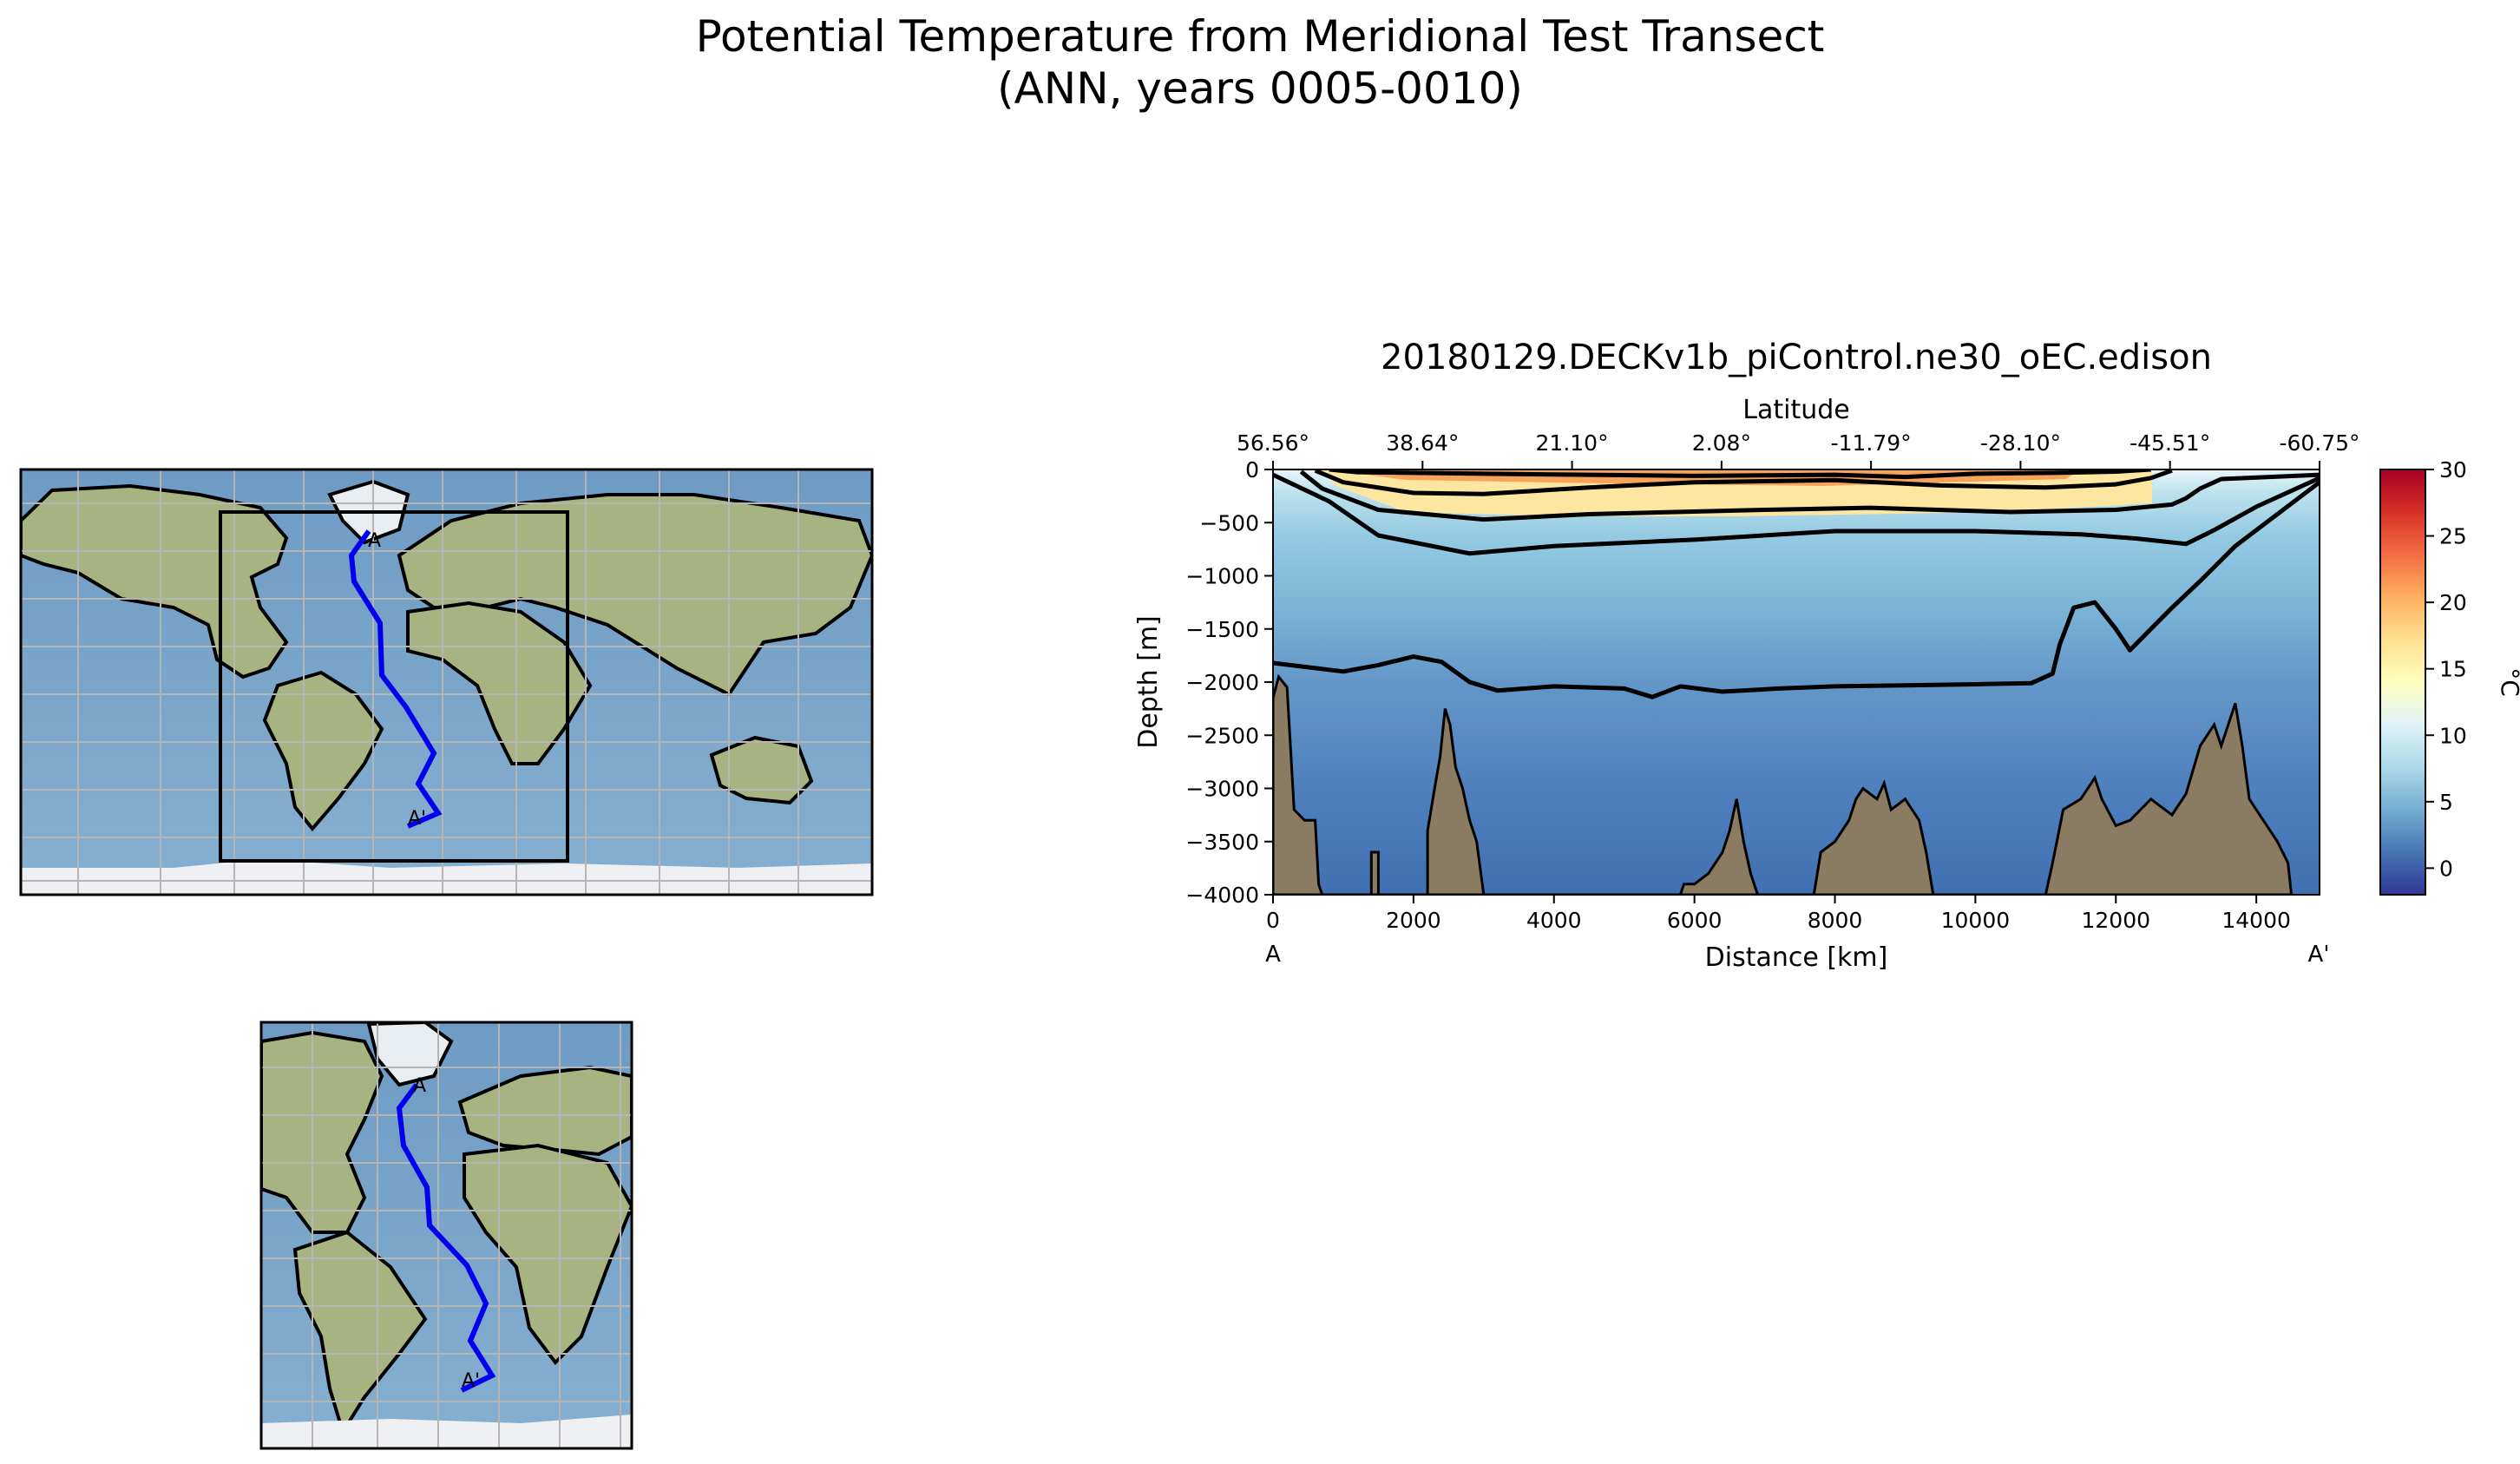 The image size is (2520, 1464). Describe the element at coordinates (1148, 682) in the screenshot. I see `y-axis-label: Depth [m]` at that location.